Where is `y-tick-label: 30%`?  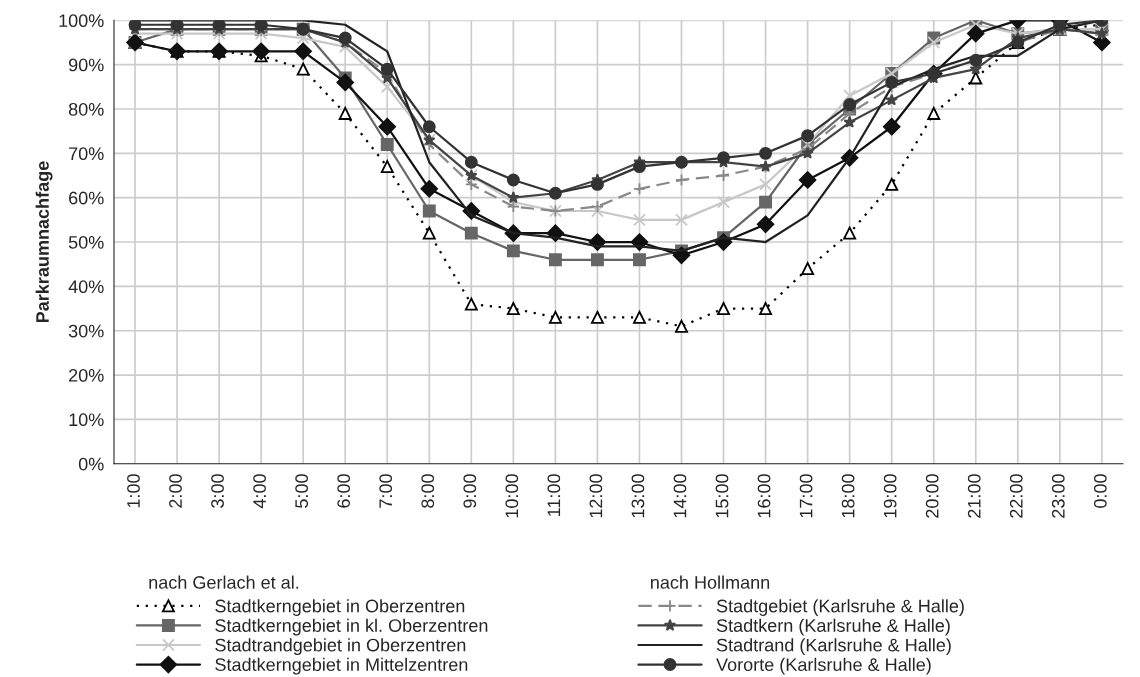 y-tick-label: 30% is located at coordinates (86, 331).